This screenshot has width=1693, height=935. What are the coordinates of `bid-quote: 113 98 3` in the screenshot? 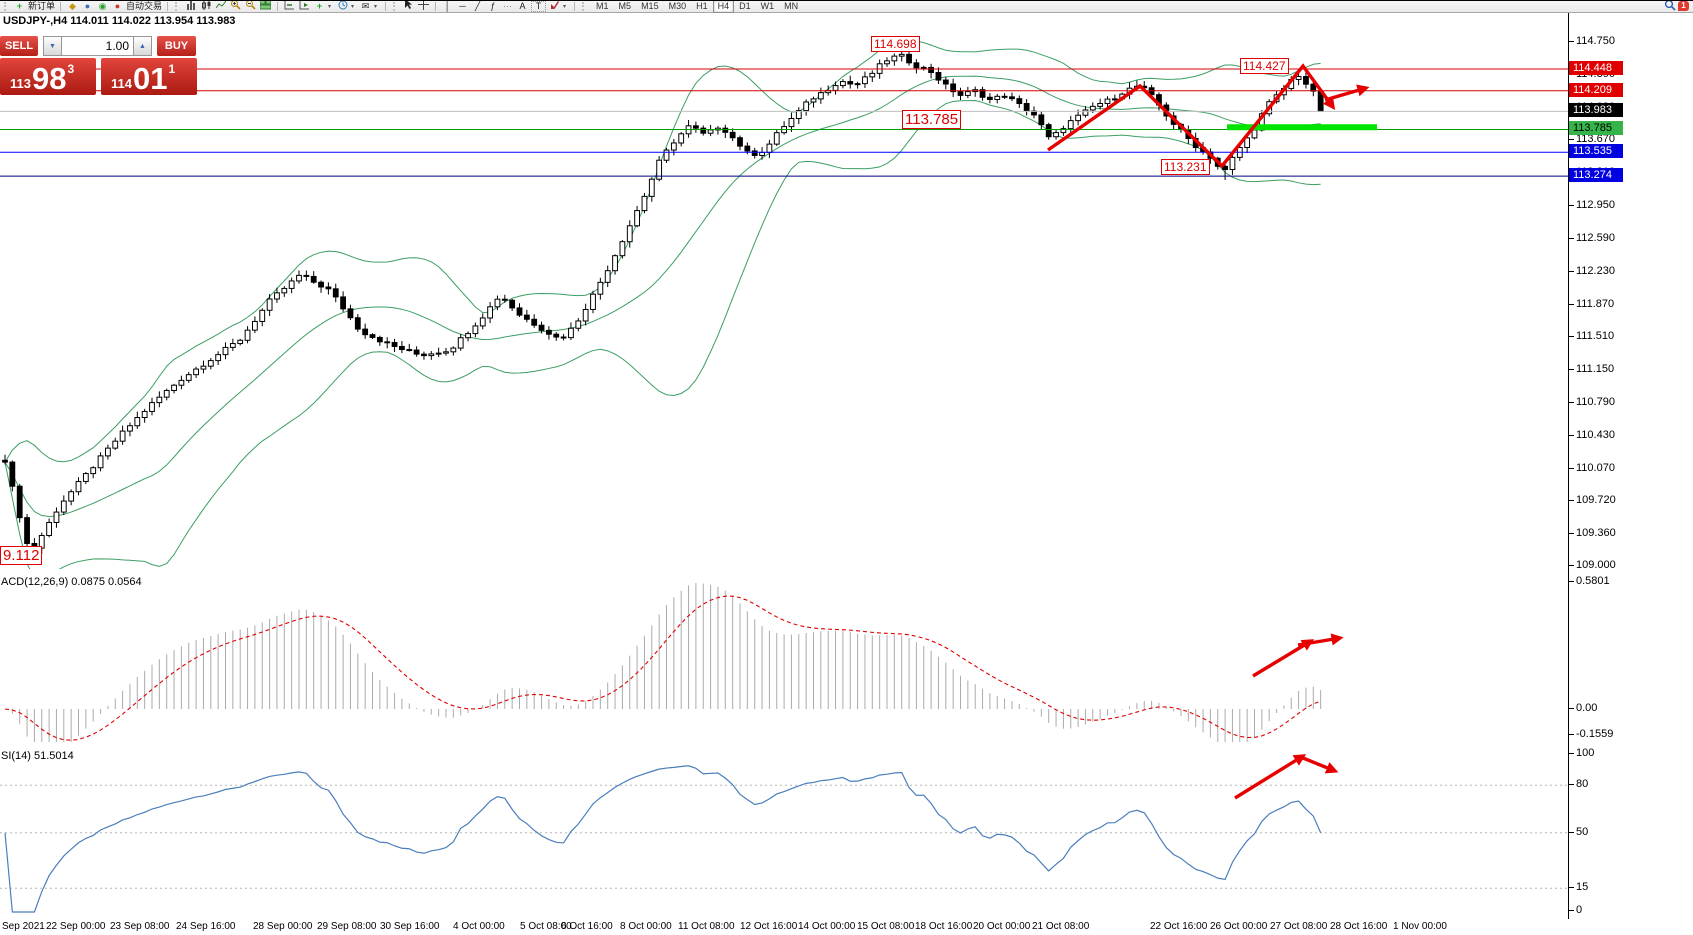 It's located at (48, 76).